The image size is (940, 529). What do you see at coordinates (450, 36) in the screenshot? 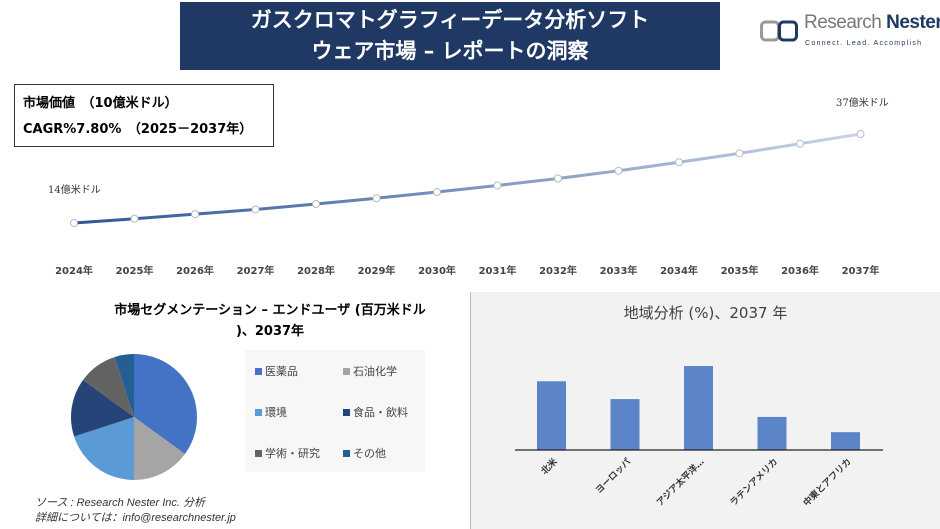
I see `page-title: ガスクロマトグラフィーデータ分析ソフト ウェア市場 – レポートの洞察` at bounding box center [450, 36].